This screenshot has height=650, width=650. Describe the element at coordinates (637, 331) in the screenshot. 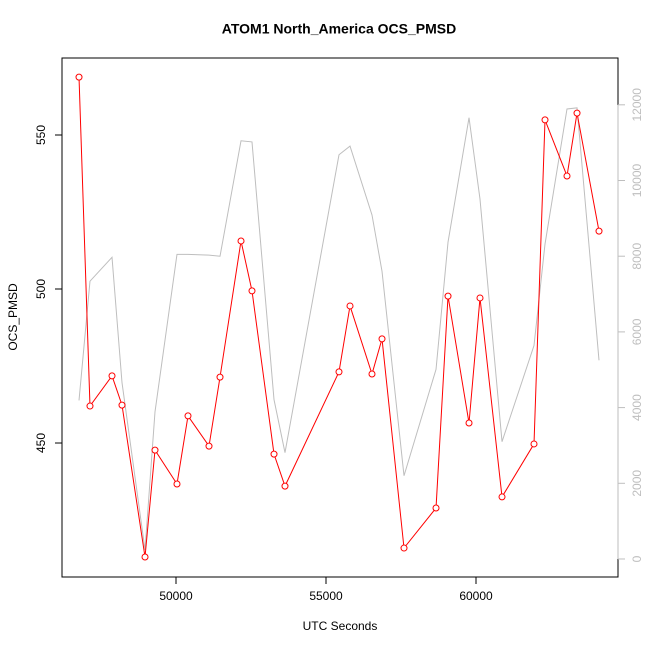

I see `y2-tick-label: 6000` at that location.